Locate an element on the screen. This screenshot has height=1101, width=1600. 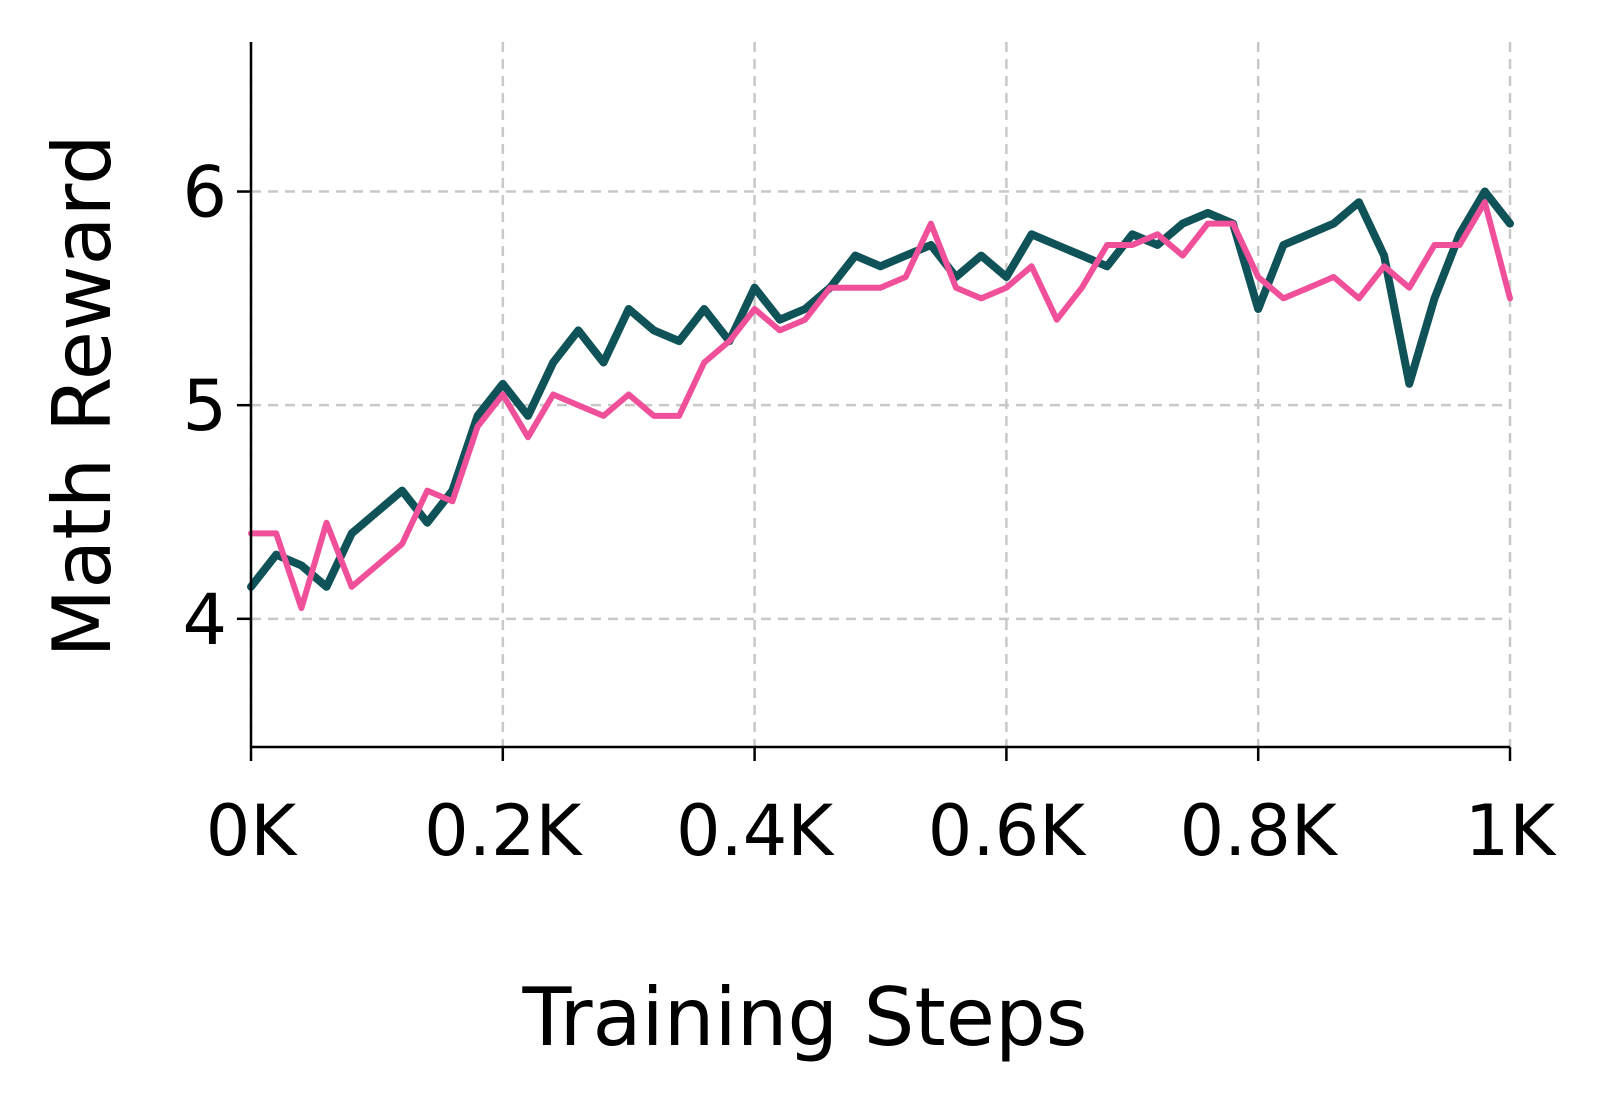
y-axis-label: Math Reward is located at coordinates (82, 395).